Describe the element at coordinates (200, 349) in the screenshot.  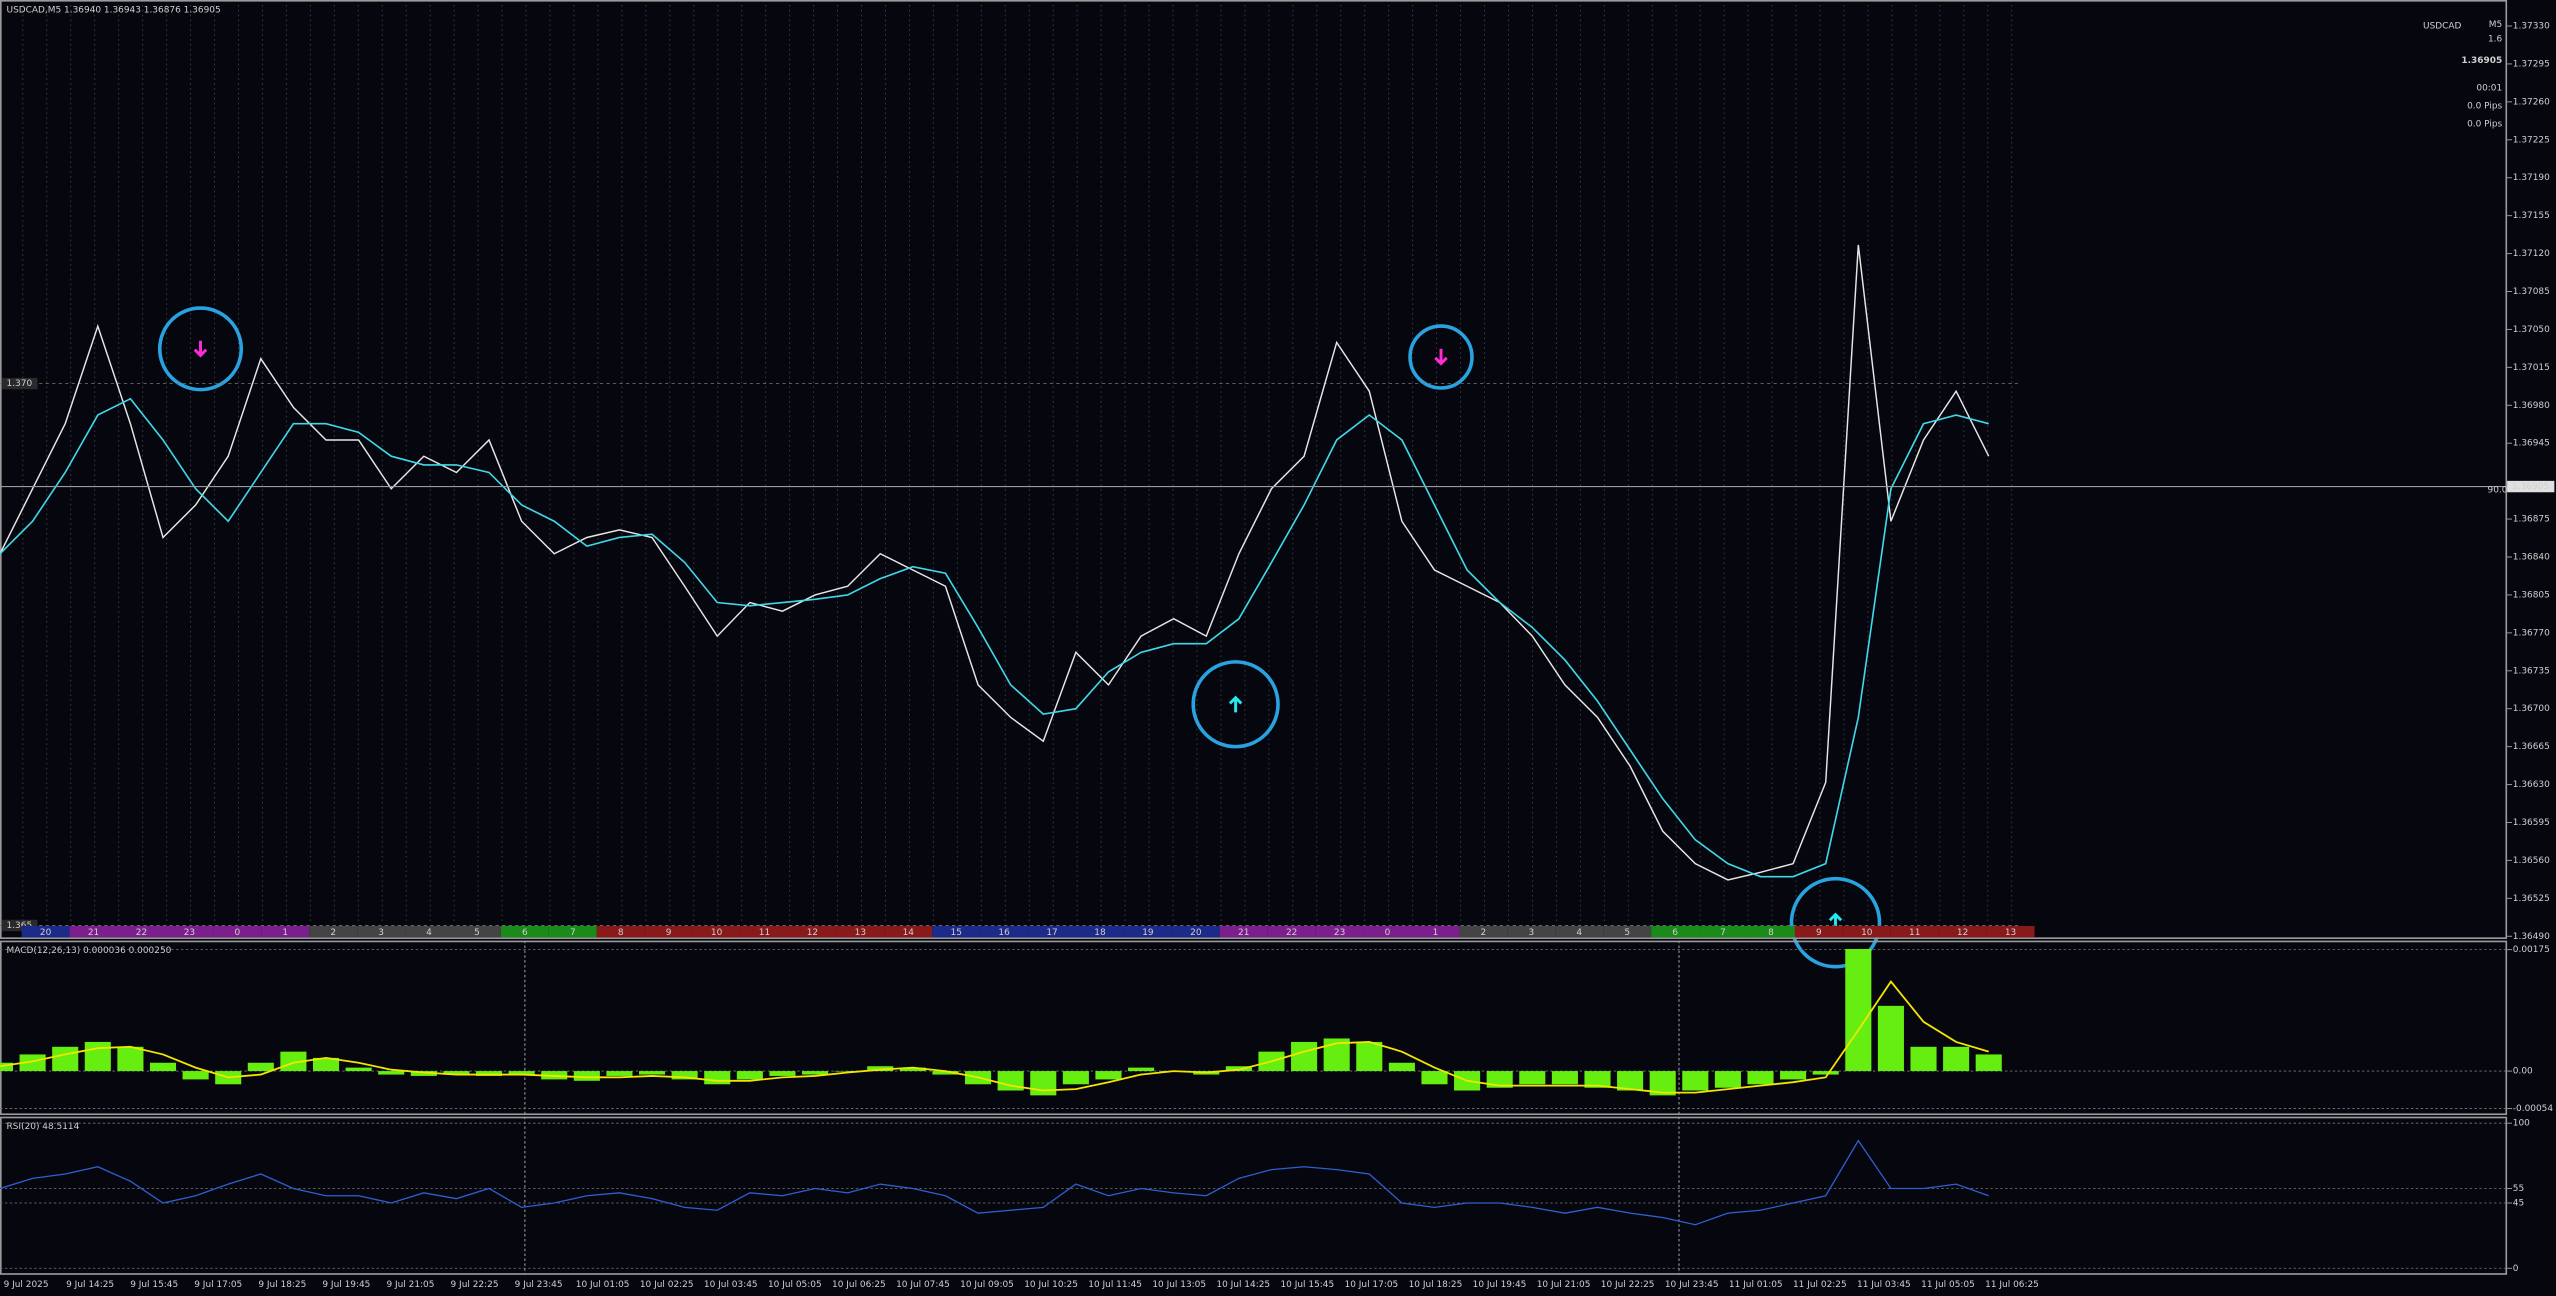
I see `signal-arrow` at that location.